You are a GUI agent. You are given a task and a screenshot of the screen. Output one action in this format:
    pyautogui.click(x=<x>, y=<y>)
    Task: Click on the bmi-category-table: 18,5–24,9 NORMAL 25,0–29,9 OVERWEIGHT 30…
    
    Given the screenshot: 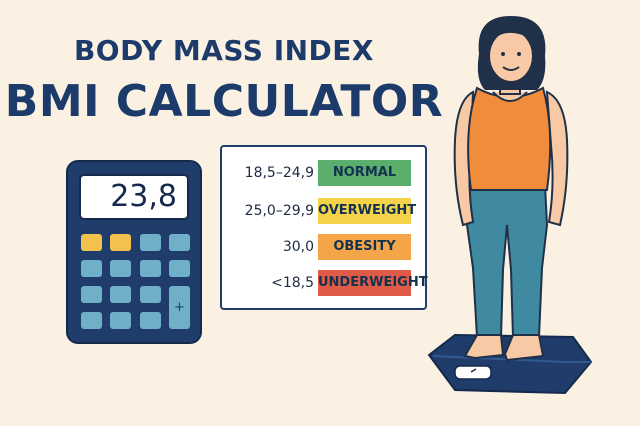 What is the action you would take?
    pyautogui.click(x=324, y=227)
    